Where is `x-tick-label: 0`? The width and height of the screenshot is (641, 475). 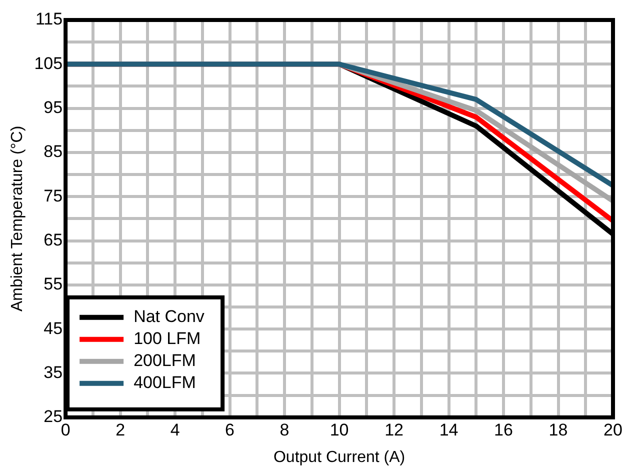
x-tick-label: 0 is located at coordinates (65, 430).